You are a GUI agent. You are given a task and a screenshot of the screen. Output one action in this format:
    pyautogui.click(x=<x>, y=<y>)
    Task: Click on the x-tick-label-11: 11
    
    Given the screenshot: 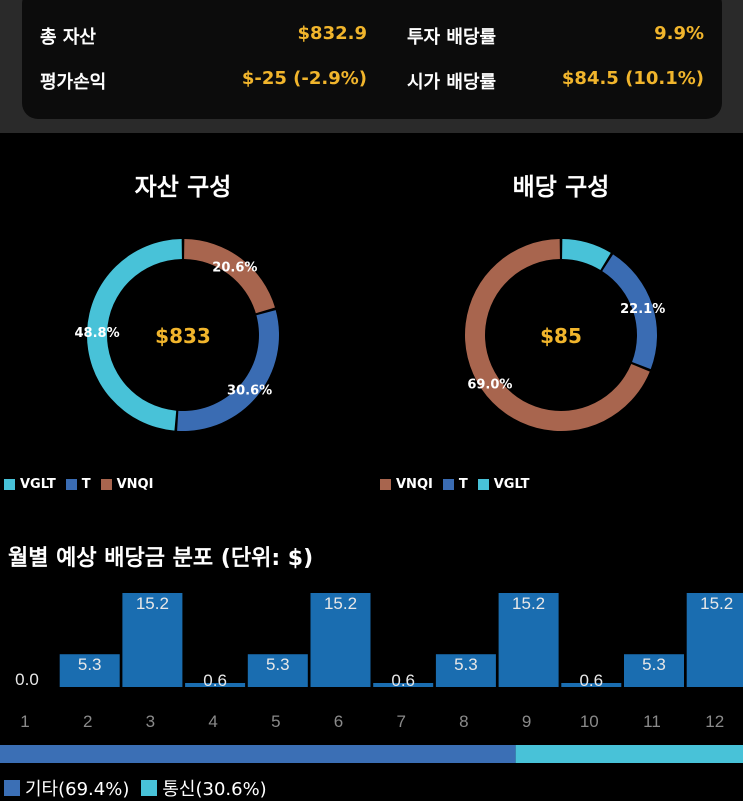 What is the action you would take?
    pyautogui.click(x=652, y=721)
    